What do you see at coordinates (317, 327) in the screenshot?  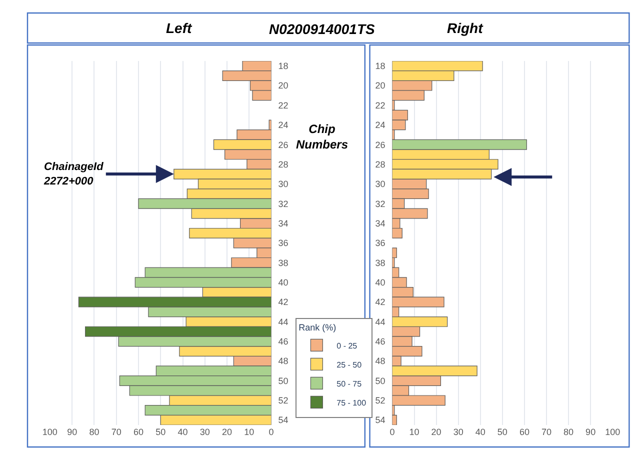 I see `legend-title: Rank (%)` at bounding box center [317, 327].